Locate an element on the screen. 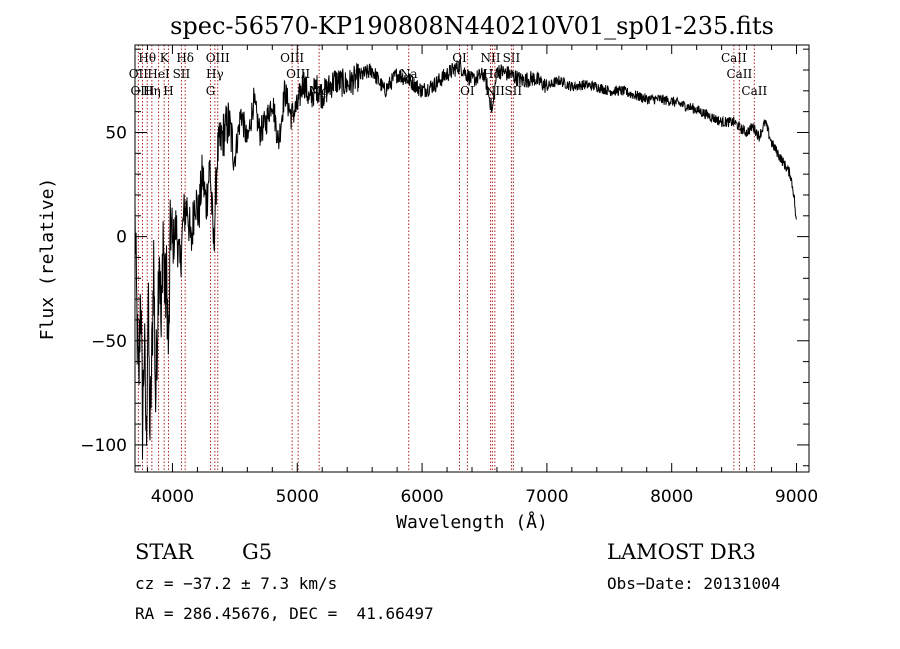 This screenshot has height=649, width=900. spectral-line-label: Hη is located at coordinates (152, 91).